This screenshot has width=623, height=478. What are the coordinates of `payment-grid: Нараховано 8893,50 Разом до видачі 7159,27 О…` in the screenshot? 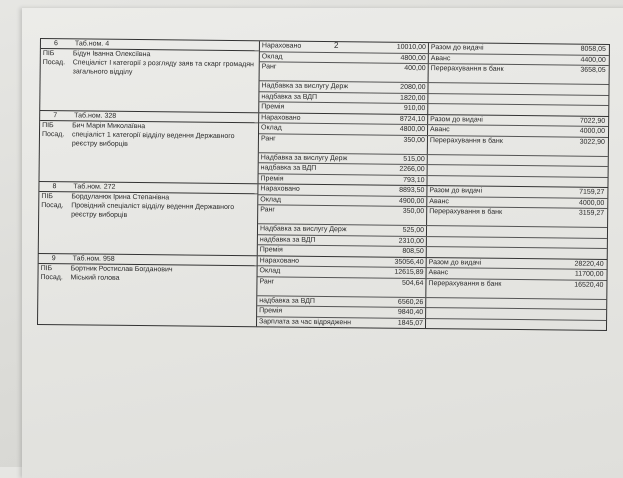 It's located at (432, 221).